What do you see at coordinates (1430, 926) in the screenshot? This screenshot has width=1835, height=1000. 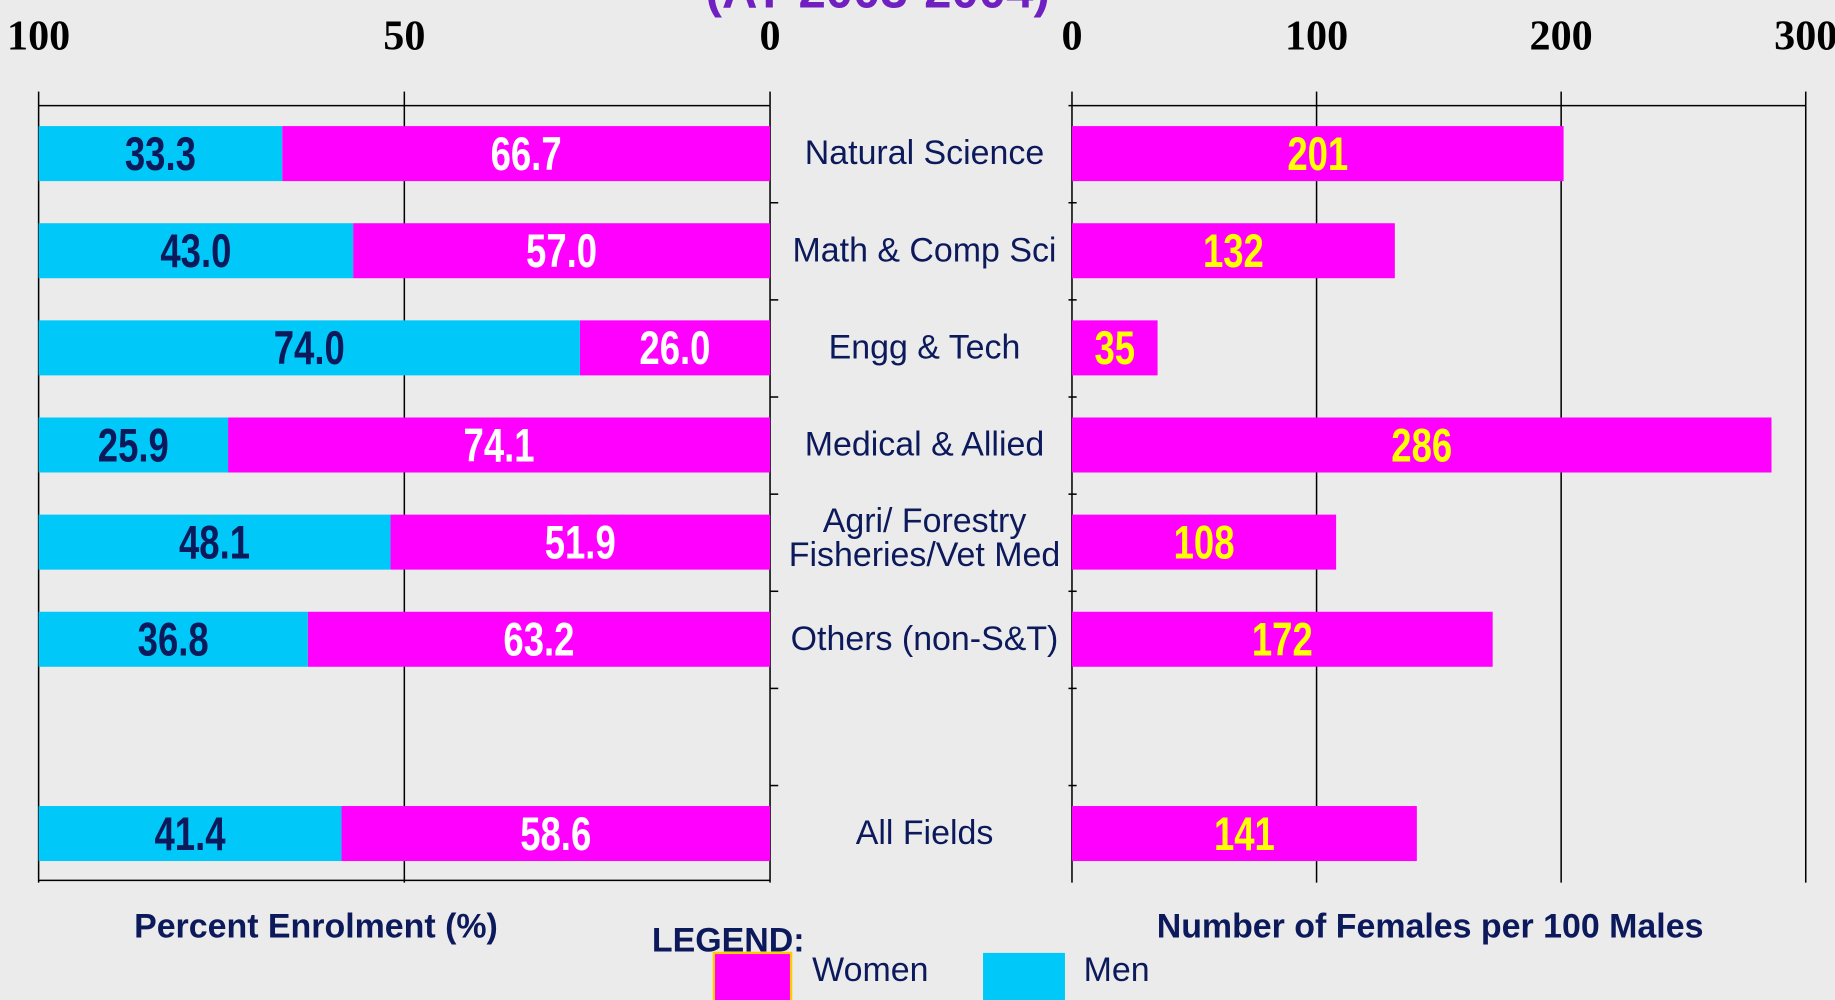 I see `x-axis-title: Number of Females per 100 Males` at bounding box center [1430, 926].